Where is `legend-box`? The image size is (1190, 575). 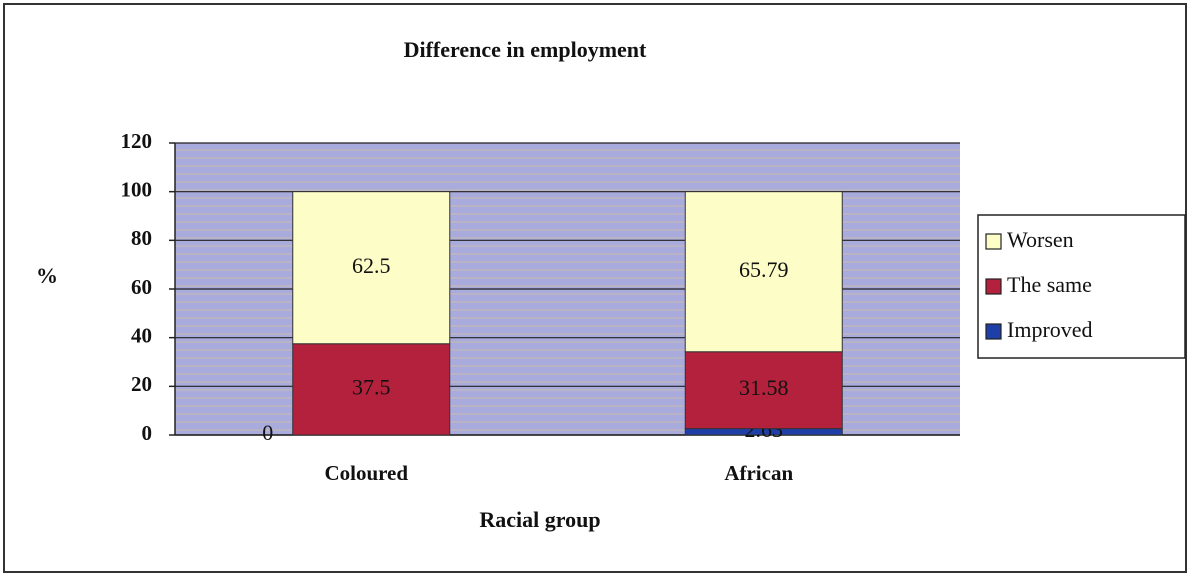 legend-box is located at coordinates (1081, 286).